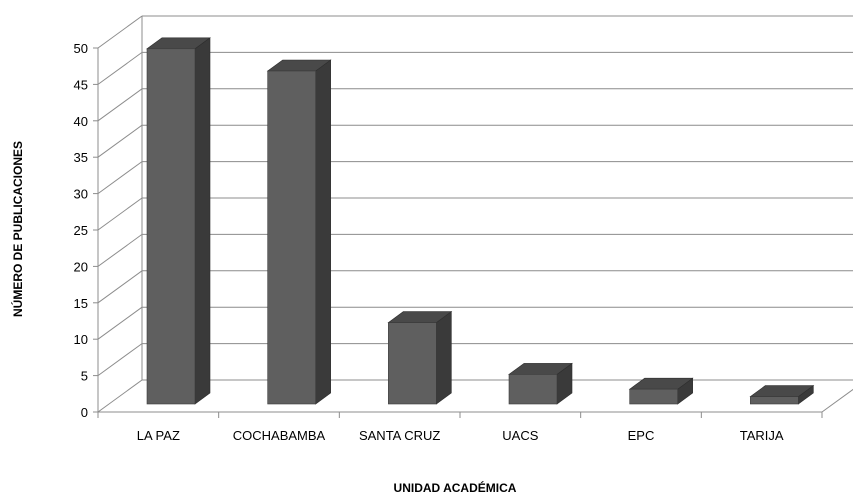 The image size is (853, 496). What do you see at coordinates (81, 84) in the screenshot?
I see `y-tick-label: 45` at bounding box center [81, 84].